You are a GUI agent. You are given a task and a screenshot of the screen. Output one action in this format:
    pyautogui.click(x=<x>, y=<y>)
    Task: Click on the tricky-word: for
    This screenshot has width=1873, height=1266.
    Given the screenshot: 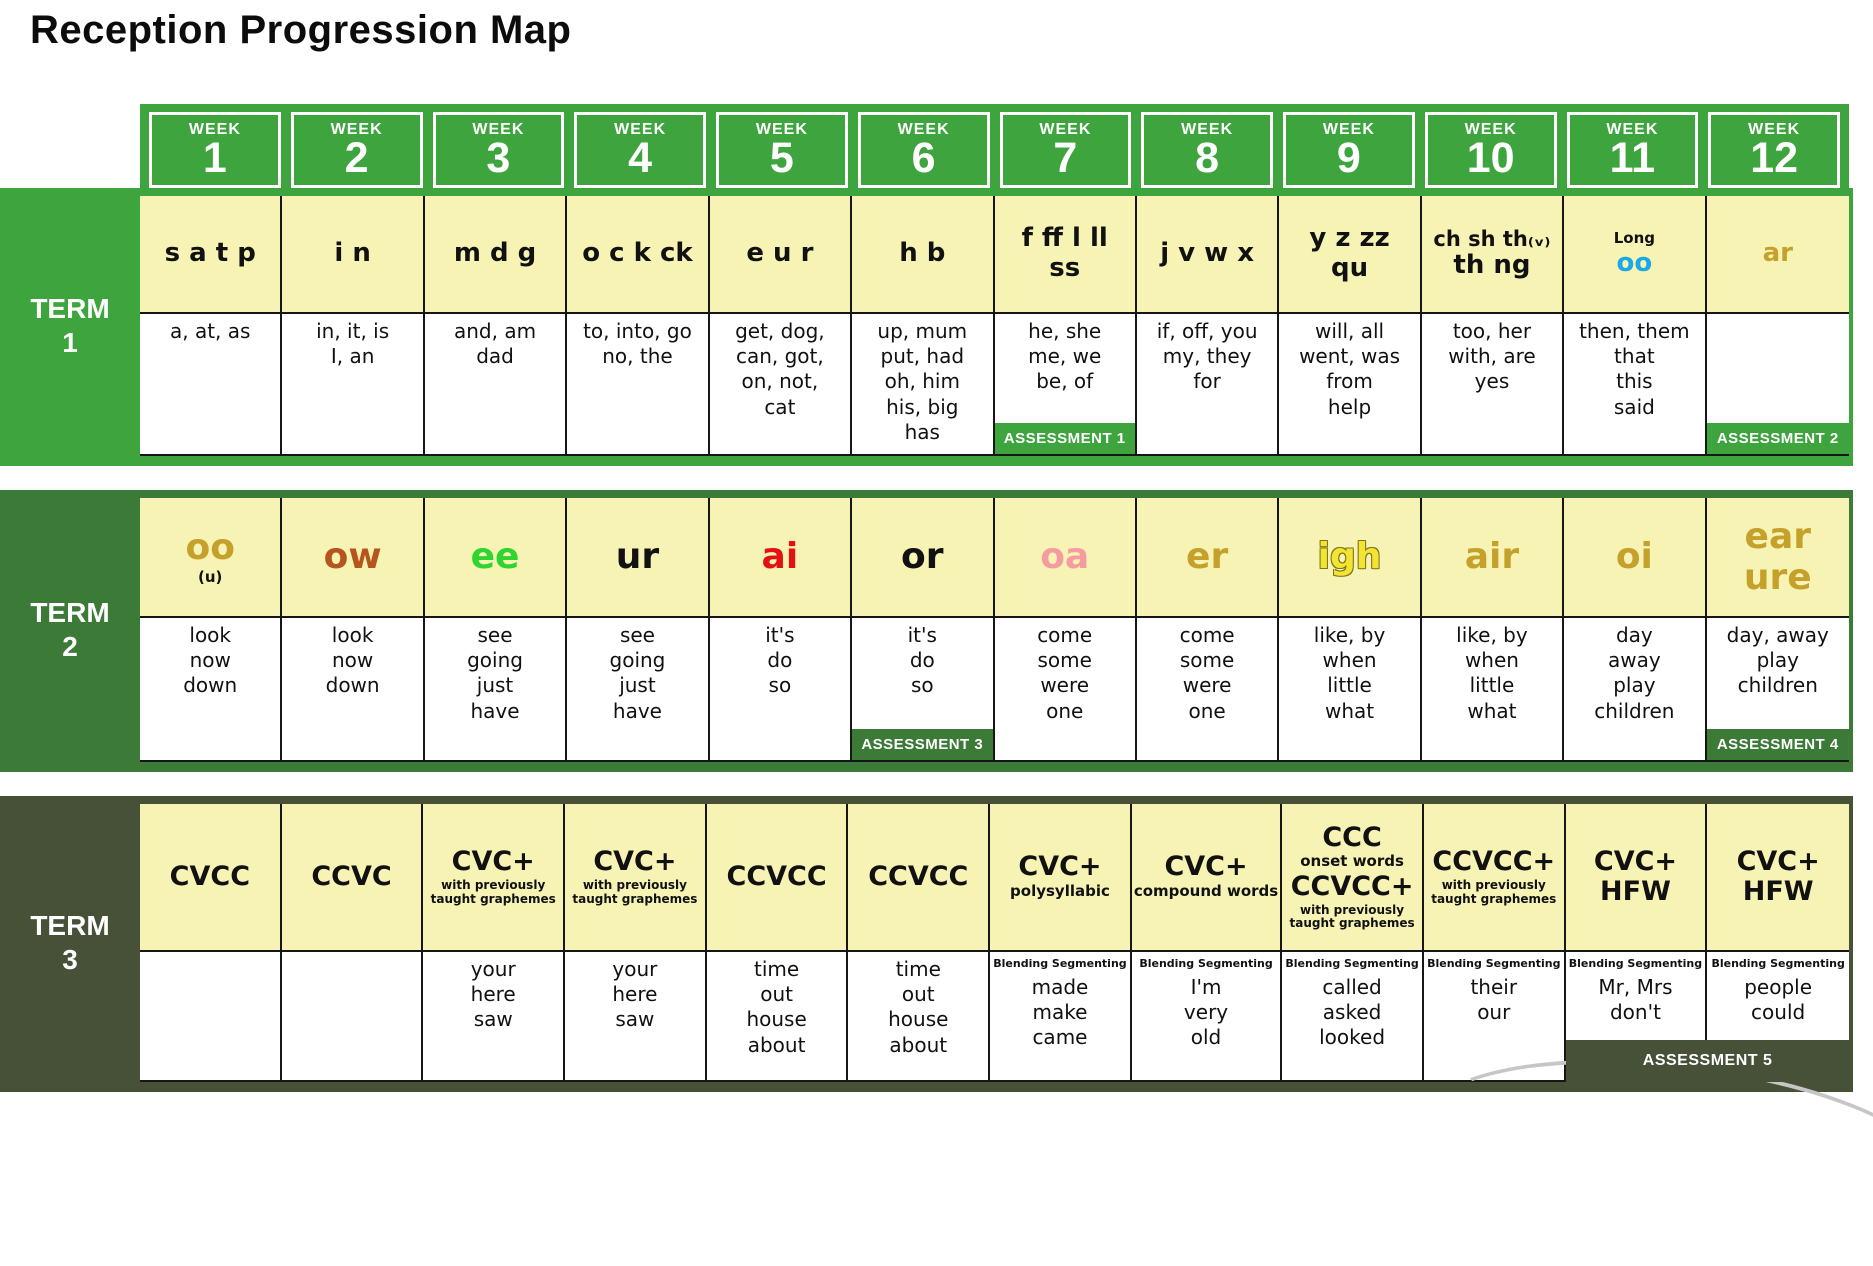 What is the action you would take?
    pyautogui.click(x=1207, y=381)
    